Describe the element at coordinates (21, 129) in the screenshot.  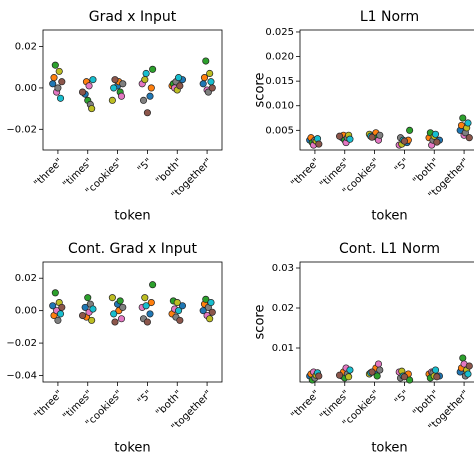
I see `y-tick-label: −0.02` at that location.